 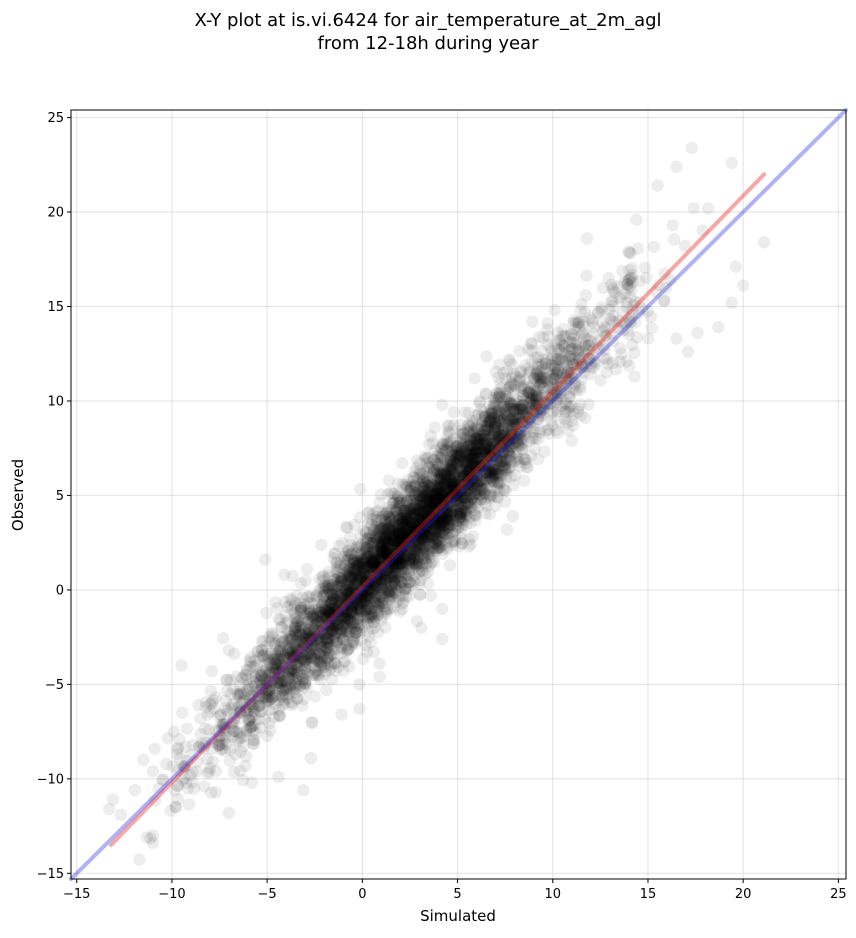 What do you see at coordinates (429, 43) in the screenshot?
I see `chart-title-line2: from 12-18h during year` at bounding box center [429, 43].